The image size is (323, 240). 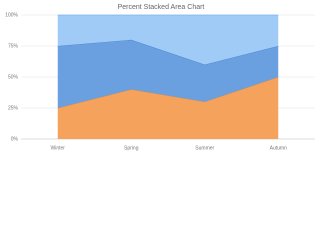 I want to click on y-tick-label: 75%, so click(x=13, y=46).